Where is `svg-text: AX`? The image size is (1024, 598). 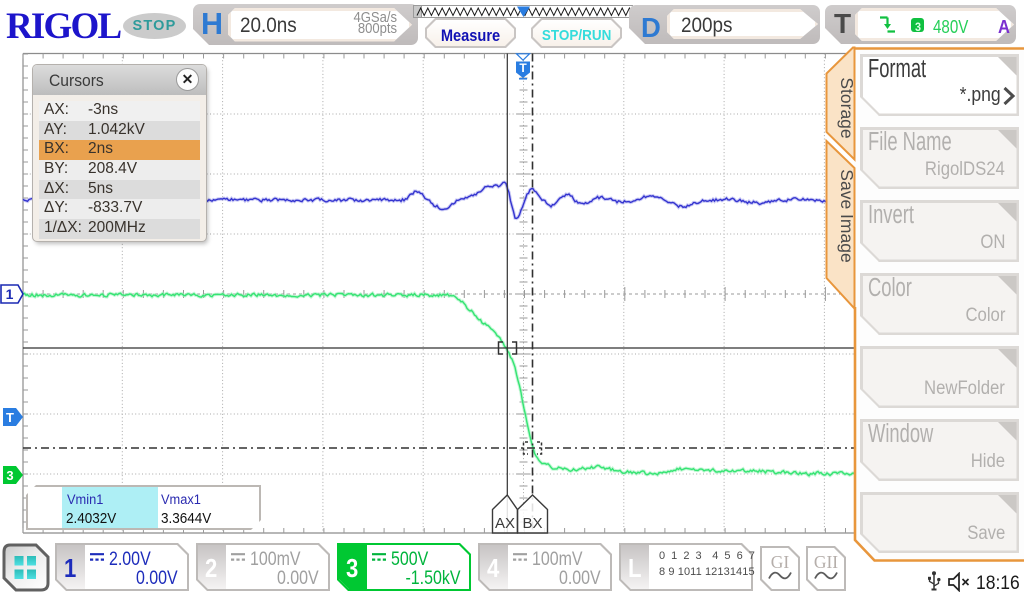 svg-text: AX is located at coordinates (505, 523).